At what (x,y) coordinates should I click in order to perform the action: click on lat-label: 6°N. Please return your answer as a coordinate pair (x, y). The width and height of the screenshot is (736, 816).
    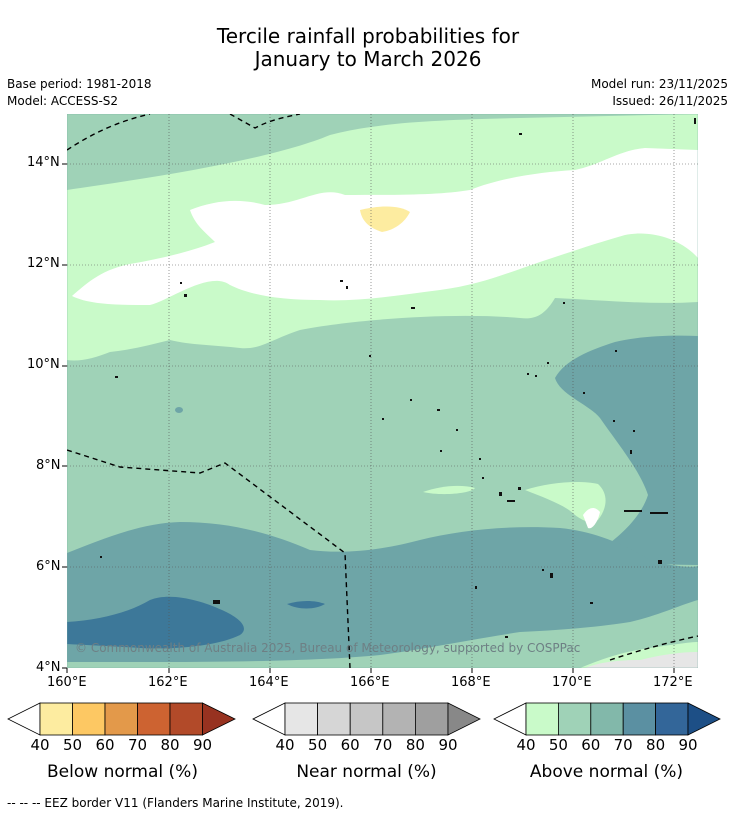
    Looking at the image, I should click on (48, 566).